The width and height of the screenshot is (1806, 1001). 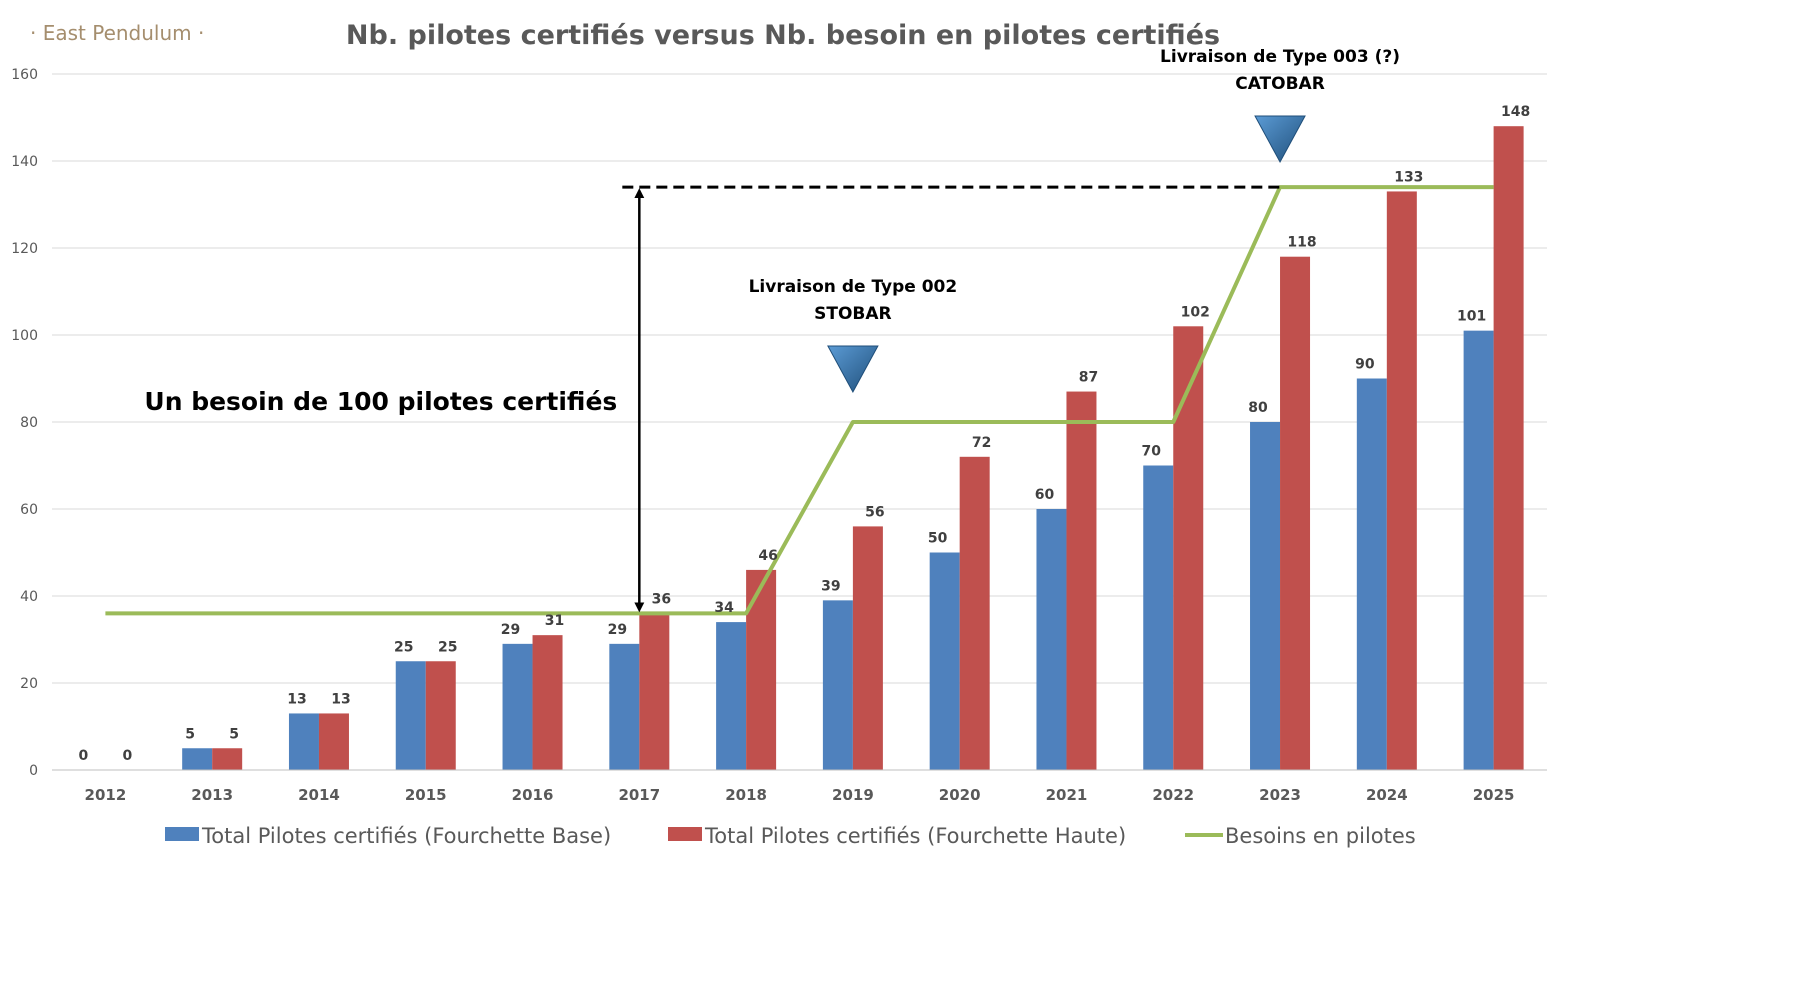 What do you see at coordinates (234, 734) in the screenshot?
I see `data-label-haute: 5` at bounding box center [234, 734].